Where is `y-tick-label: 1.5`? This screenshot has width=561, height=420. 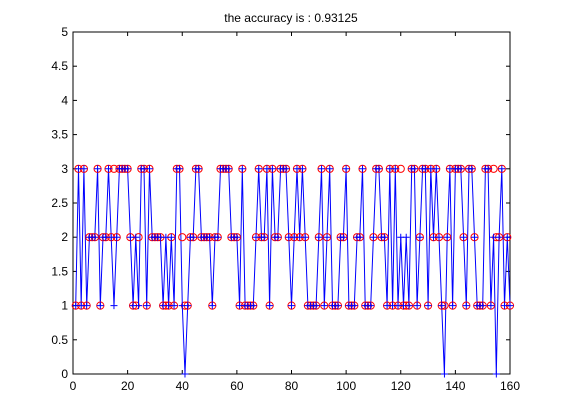
y-tick-label: 1.5 is located at coordinates (59, 271).